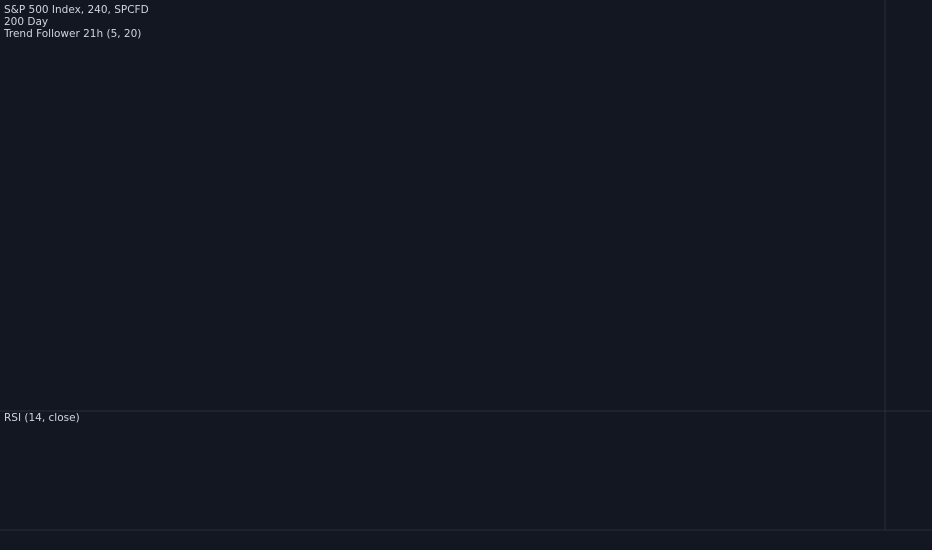 This screenshot has width=932, height=550. What do you see at coordinates (76, 10) in the screenshot?
I see `chart-title: S&P 500 Index, 240, SPCFD` at bounding box center [76, 10].